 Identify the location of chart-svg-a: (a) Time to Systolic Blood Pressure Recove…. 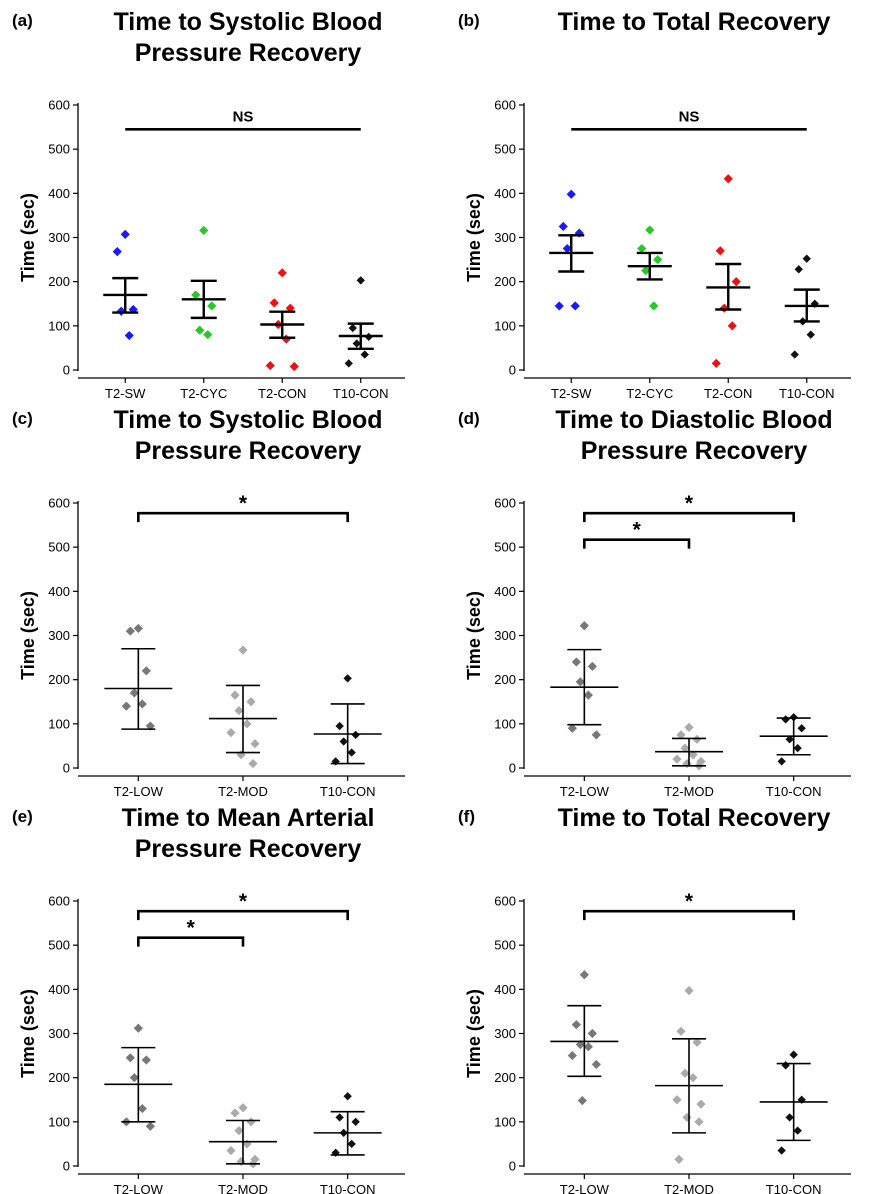
(208, 204).